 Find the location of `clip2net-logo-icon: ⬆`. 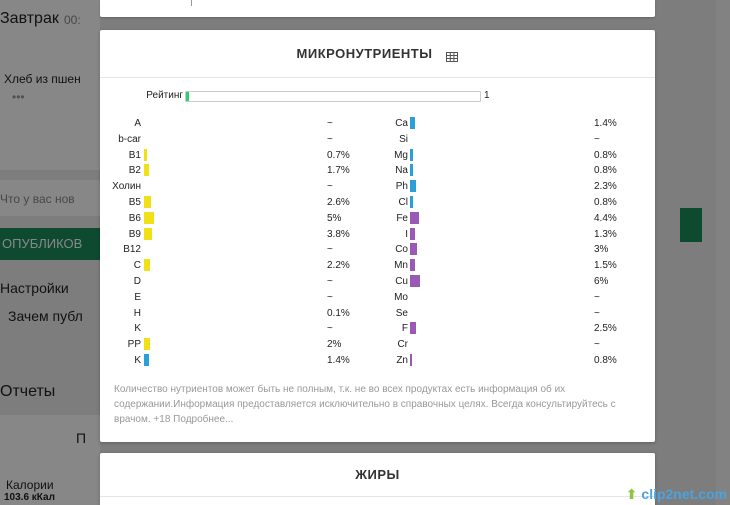

clip2net-logo-icon: ⬆ is located at coordinates (631, 494).